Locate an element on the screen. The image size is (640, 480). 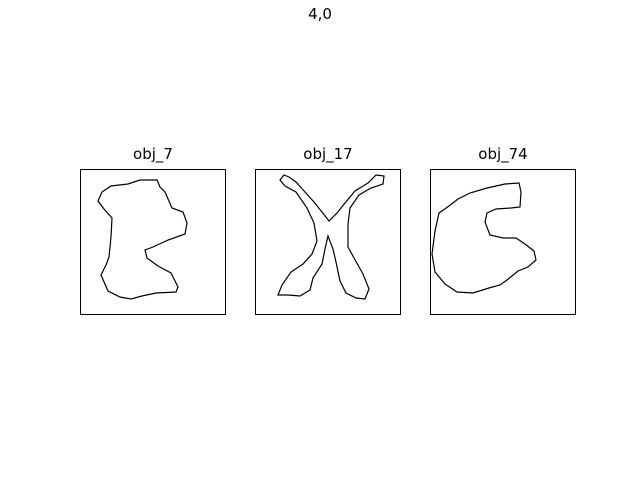
panel-title-obj-7: obj_7 is located at coordinates (153, 154).